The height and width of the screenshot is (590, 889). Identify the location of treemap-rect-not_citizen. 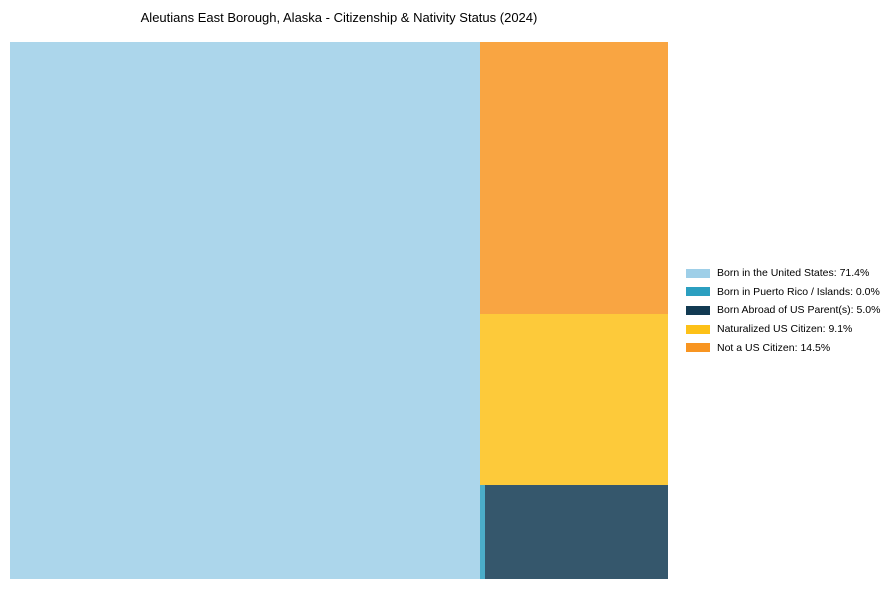
(573, 178).